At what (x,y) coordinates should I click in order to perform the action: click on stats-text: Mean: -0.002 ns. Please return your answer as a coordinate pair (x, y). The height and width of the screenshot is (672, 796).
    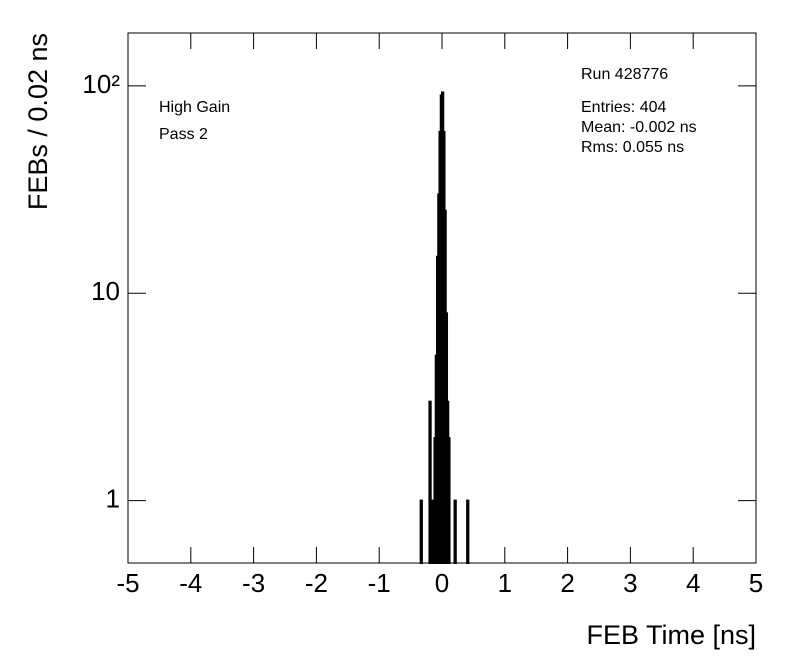
    Looking at the image, I should click on (639, 127).